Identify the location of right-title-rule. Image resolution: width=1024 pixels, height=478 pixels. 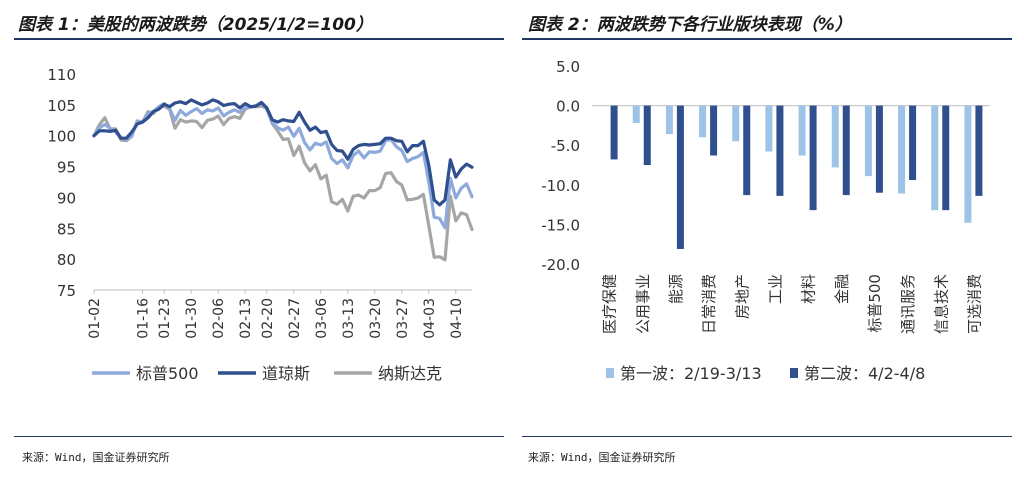
(767, 39).